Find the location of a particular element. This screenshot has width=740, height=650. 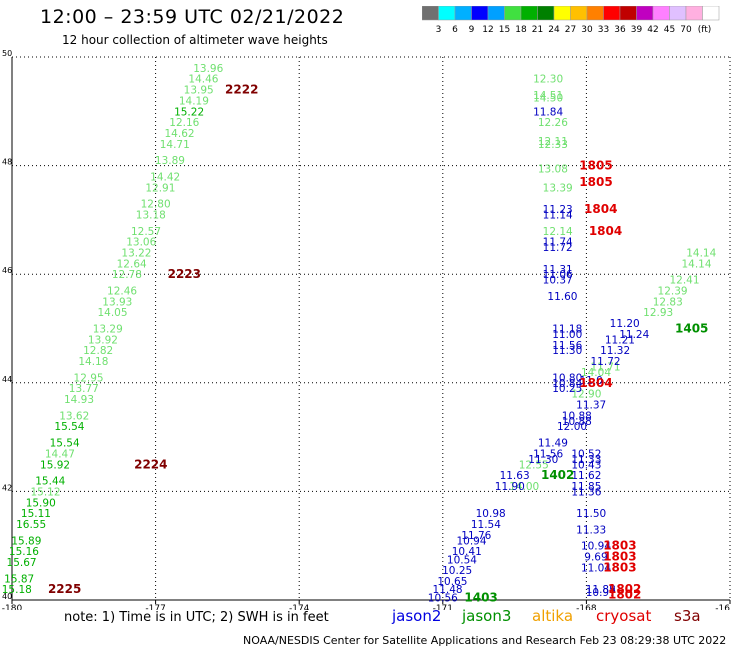

y-tick-label: 40 is located at coordinates (7, 596).